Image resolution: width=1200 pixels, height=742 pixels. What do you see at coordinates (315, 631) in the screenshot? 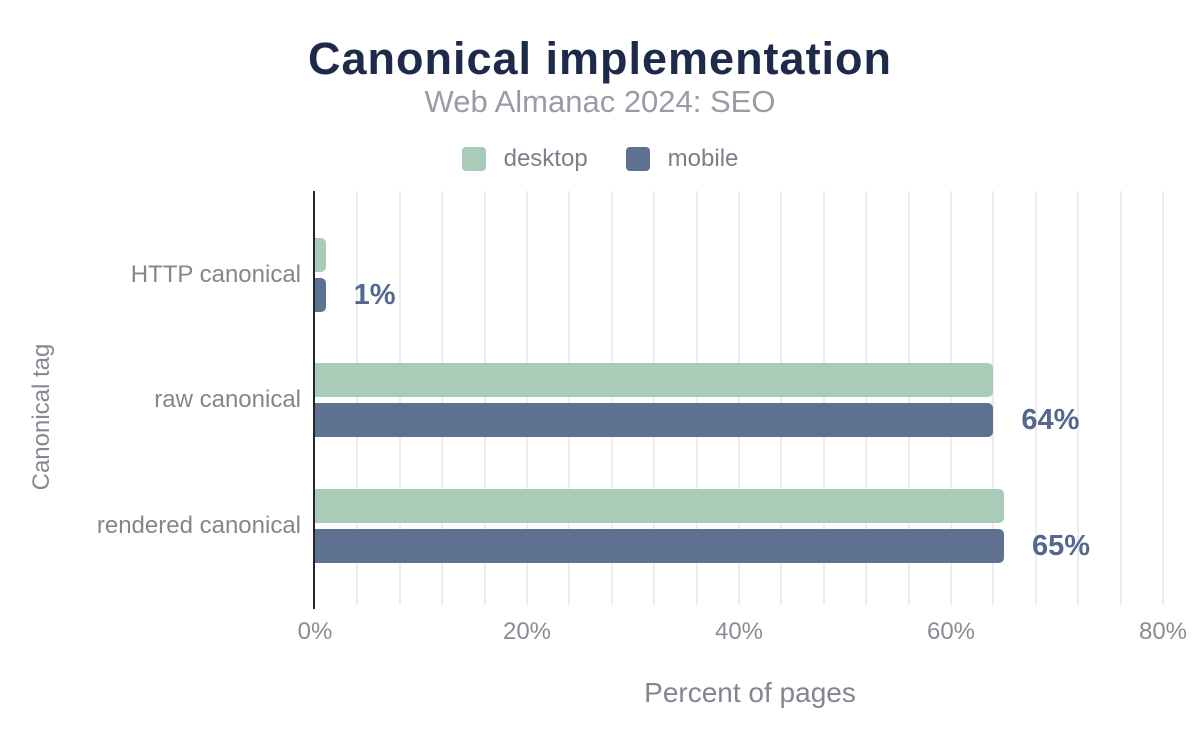
I see `x-tick-label: 0%` at bounding box center [315, 631].